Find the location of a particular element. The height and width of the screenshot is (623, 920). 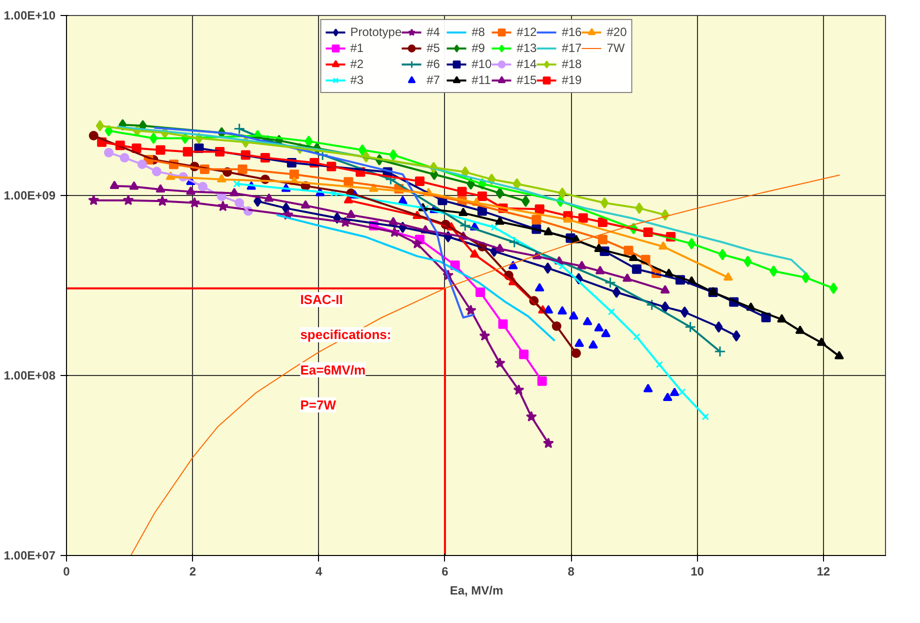

legend-label: #7 is located at coordinates (433, 80).